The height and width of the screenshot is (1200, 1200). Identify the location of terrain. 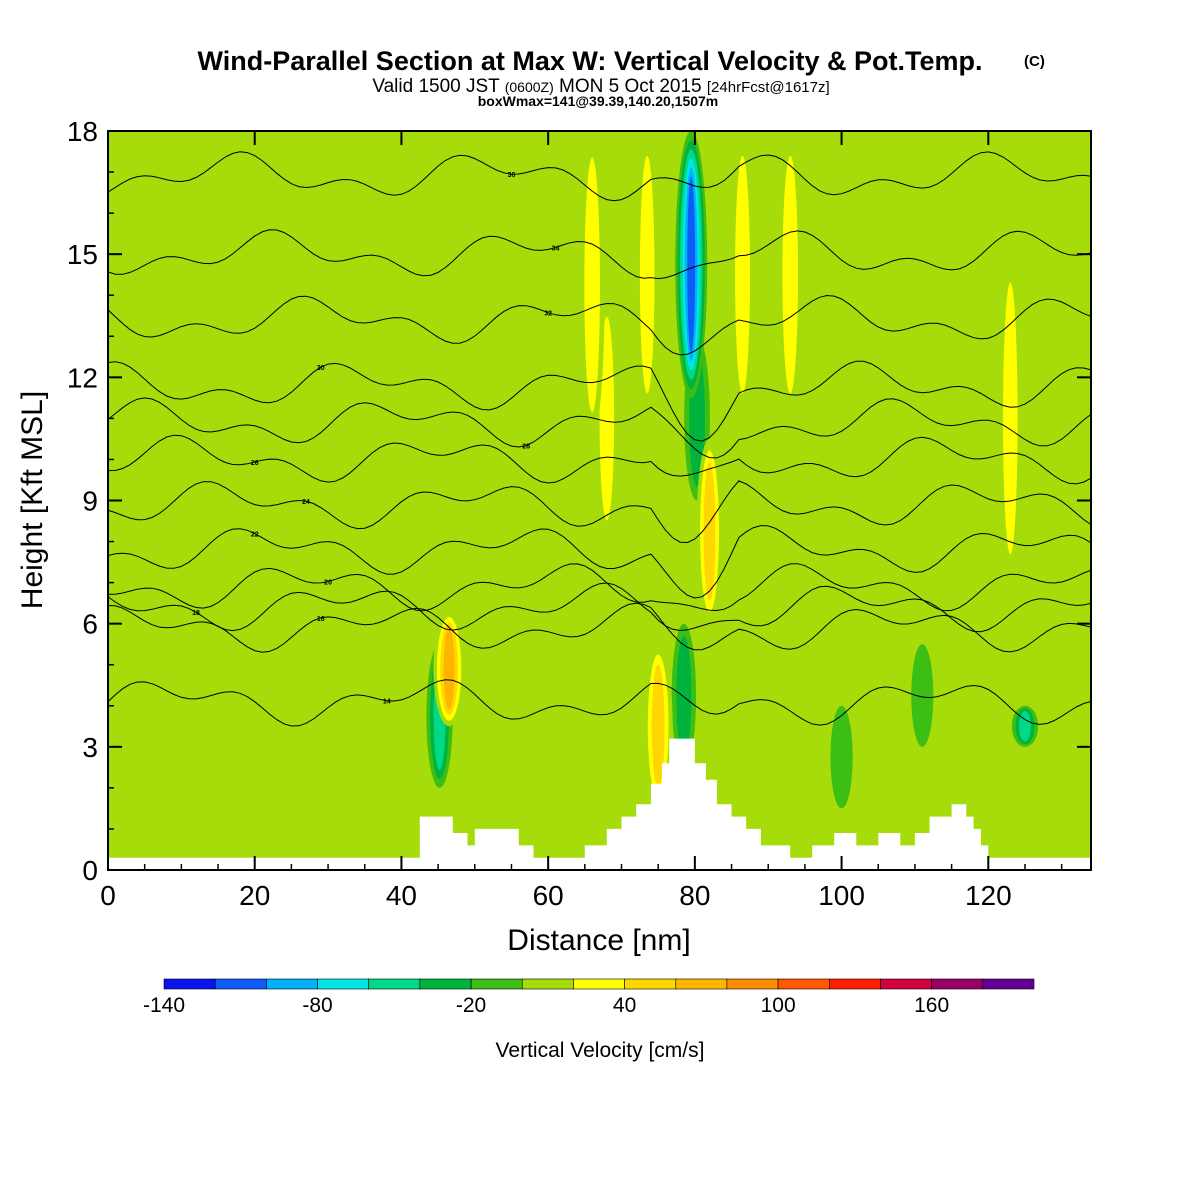
(599, 804).